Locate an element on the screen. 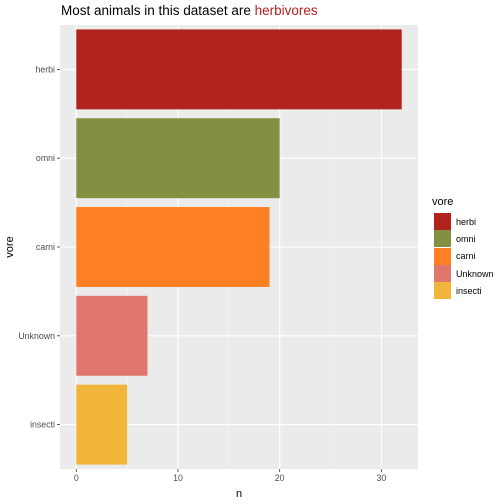 The height and width of the screenshot is (504, 504). legend-label: carni is located at coordinates (466, 256).